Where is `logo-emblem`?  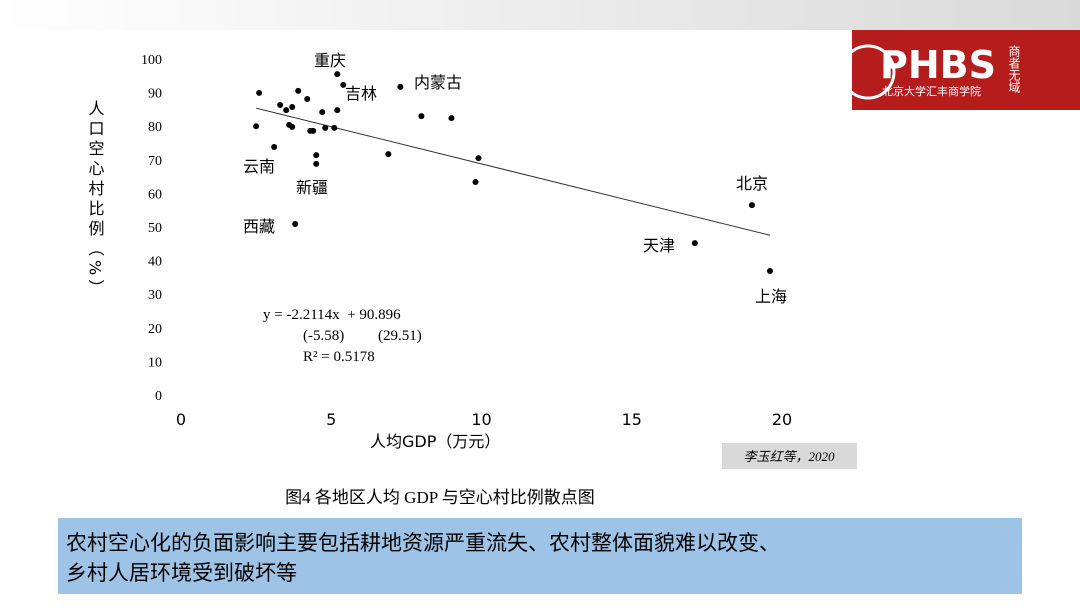
logo-emblem is located at coordinates (868, 72).